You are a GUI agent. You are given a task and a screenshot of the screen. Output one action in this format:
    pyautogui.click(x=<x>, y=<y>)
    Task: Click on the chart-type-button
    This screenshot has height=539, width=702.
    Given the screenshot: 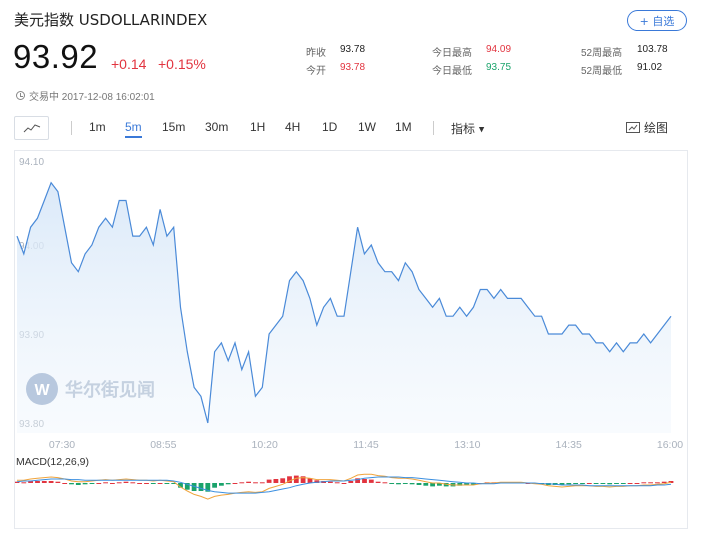 What is the action you would take?
    pyautogui.click(x=31, y=128)
    